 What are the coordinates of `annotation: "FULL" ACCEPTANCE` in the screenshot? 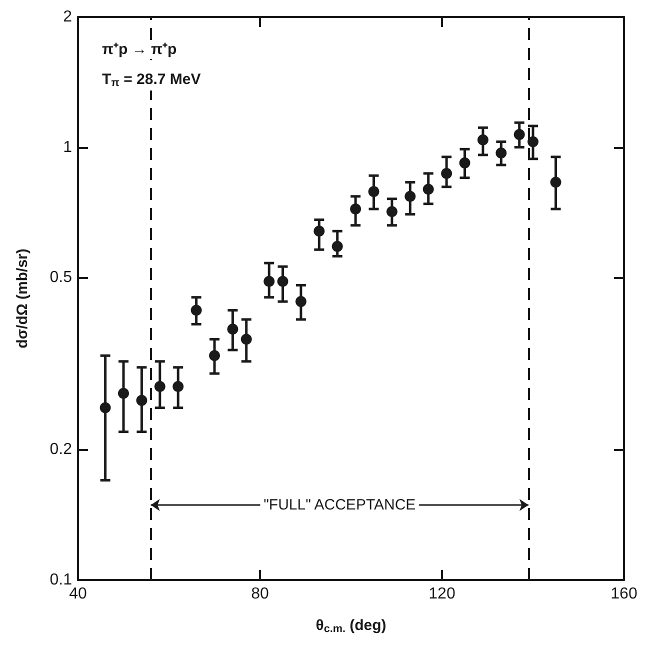 It's located at (340, 505).